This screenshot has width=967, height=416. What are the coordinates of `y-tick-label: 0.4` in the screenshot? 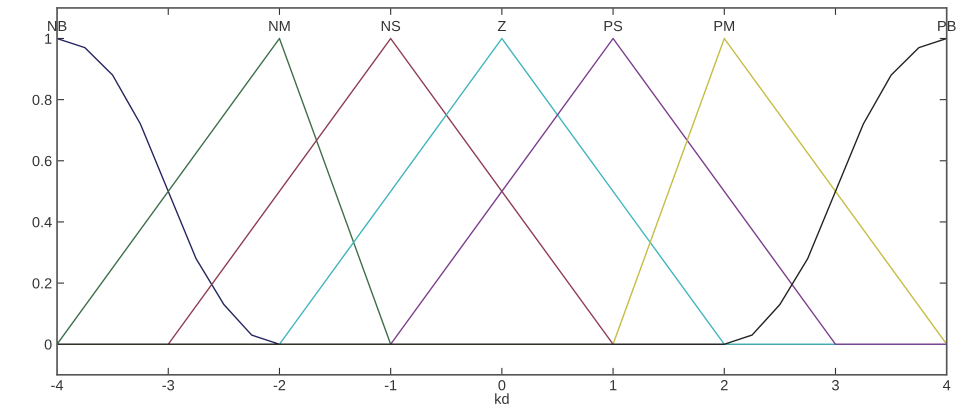 It's located at (42, 222).